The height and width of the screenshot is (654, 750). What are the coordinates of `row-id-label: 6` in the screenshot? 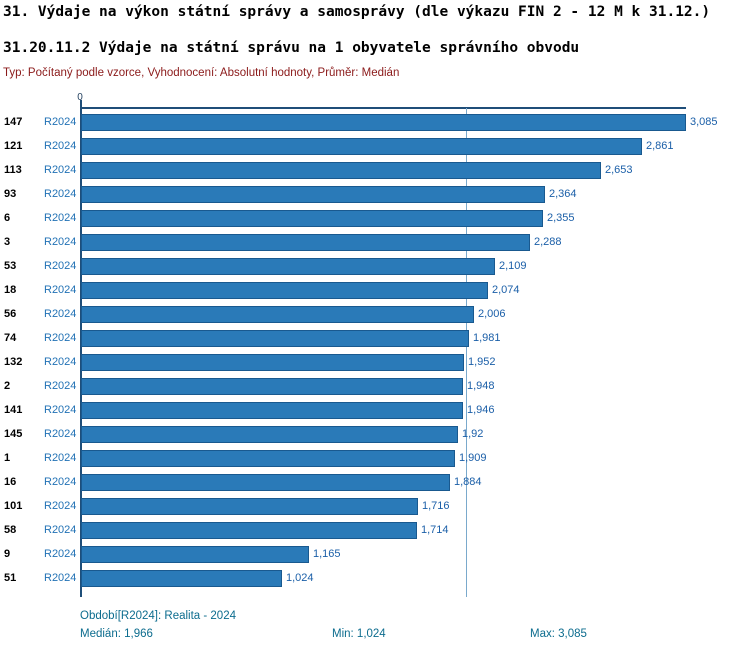 It's located at (7, 218).